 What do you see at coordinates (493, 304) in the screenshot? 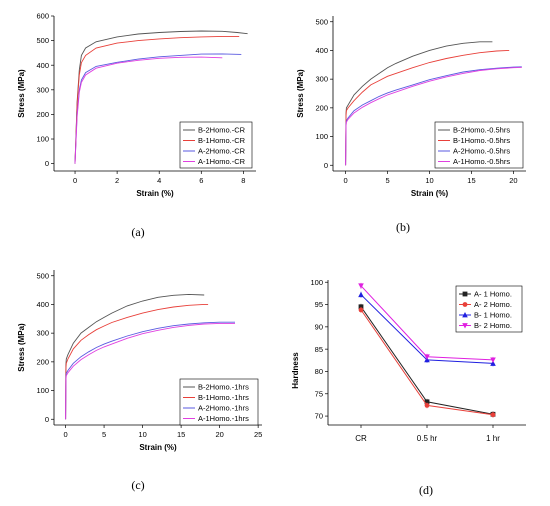
I see `legend-entry: A- 2 Homo.` at bounding box center [493, 304].